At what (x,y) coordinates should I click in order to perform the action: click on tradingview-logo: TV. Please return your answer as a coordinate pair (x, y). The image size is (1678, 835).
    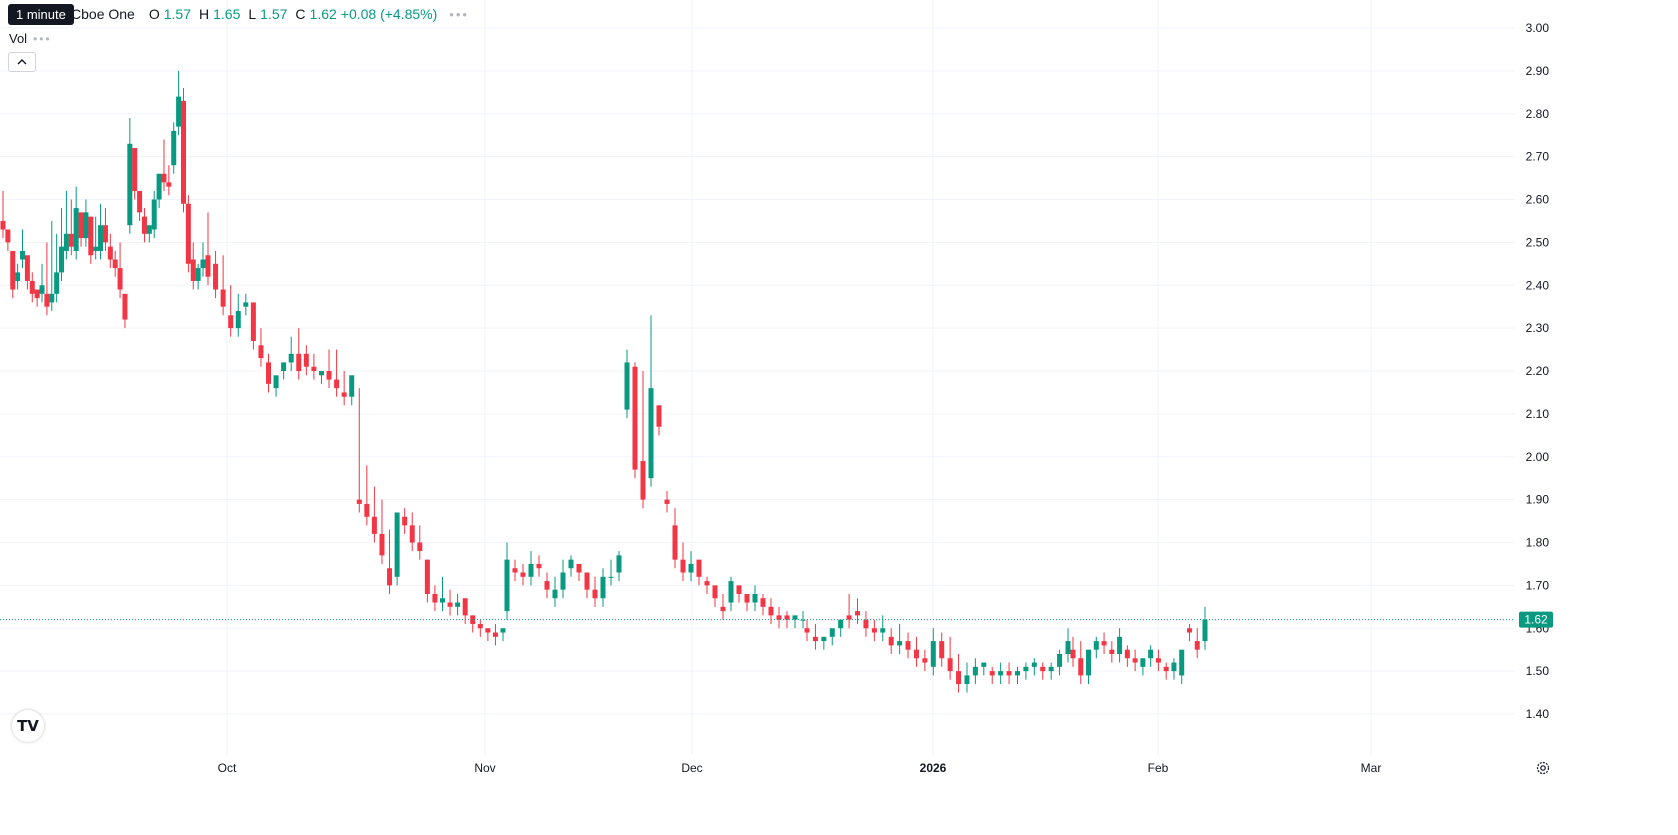
    Looking at the image, I should click on (28, 726).